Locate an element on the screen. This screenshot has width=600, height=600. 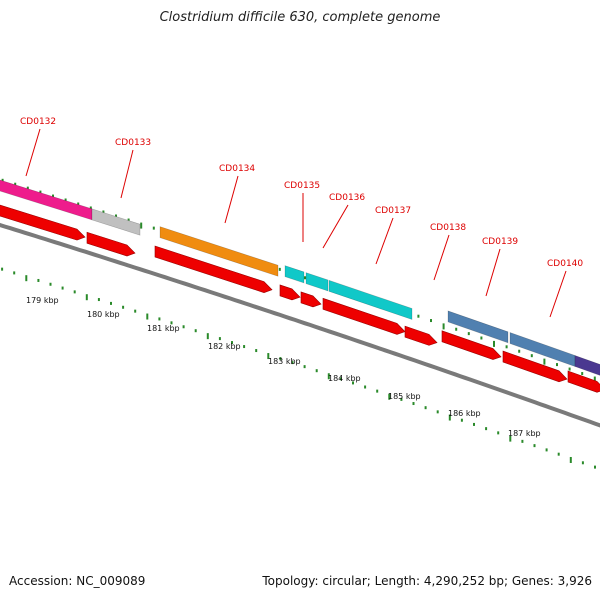
gene-feature-cd0137 is located at coordinates (370, 299).